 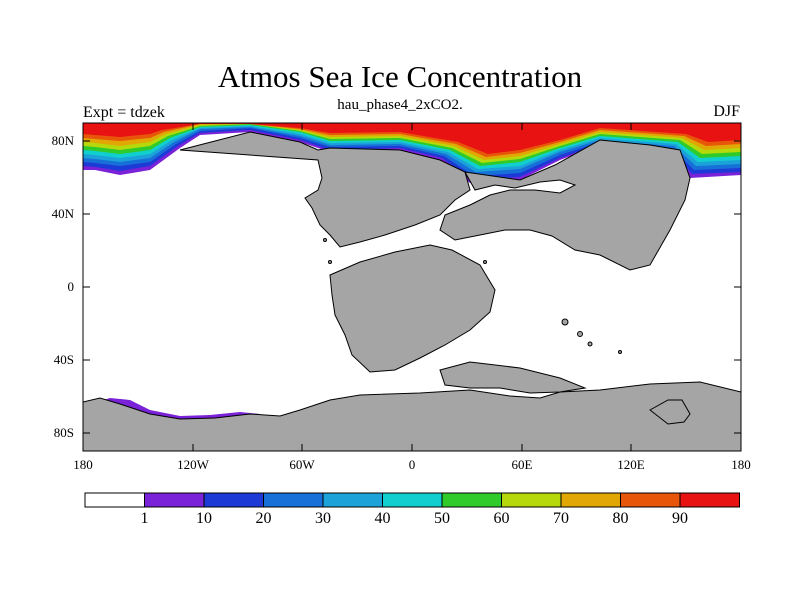 I want to click on north-american-landmass, so click(x=325, y=189).